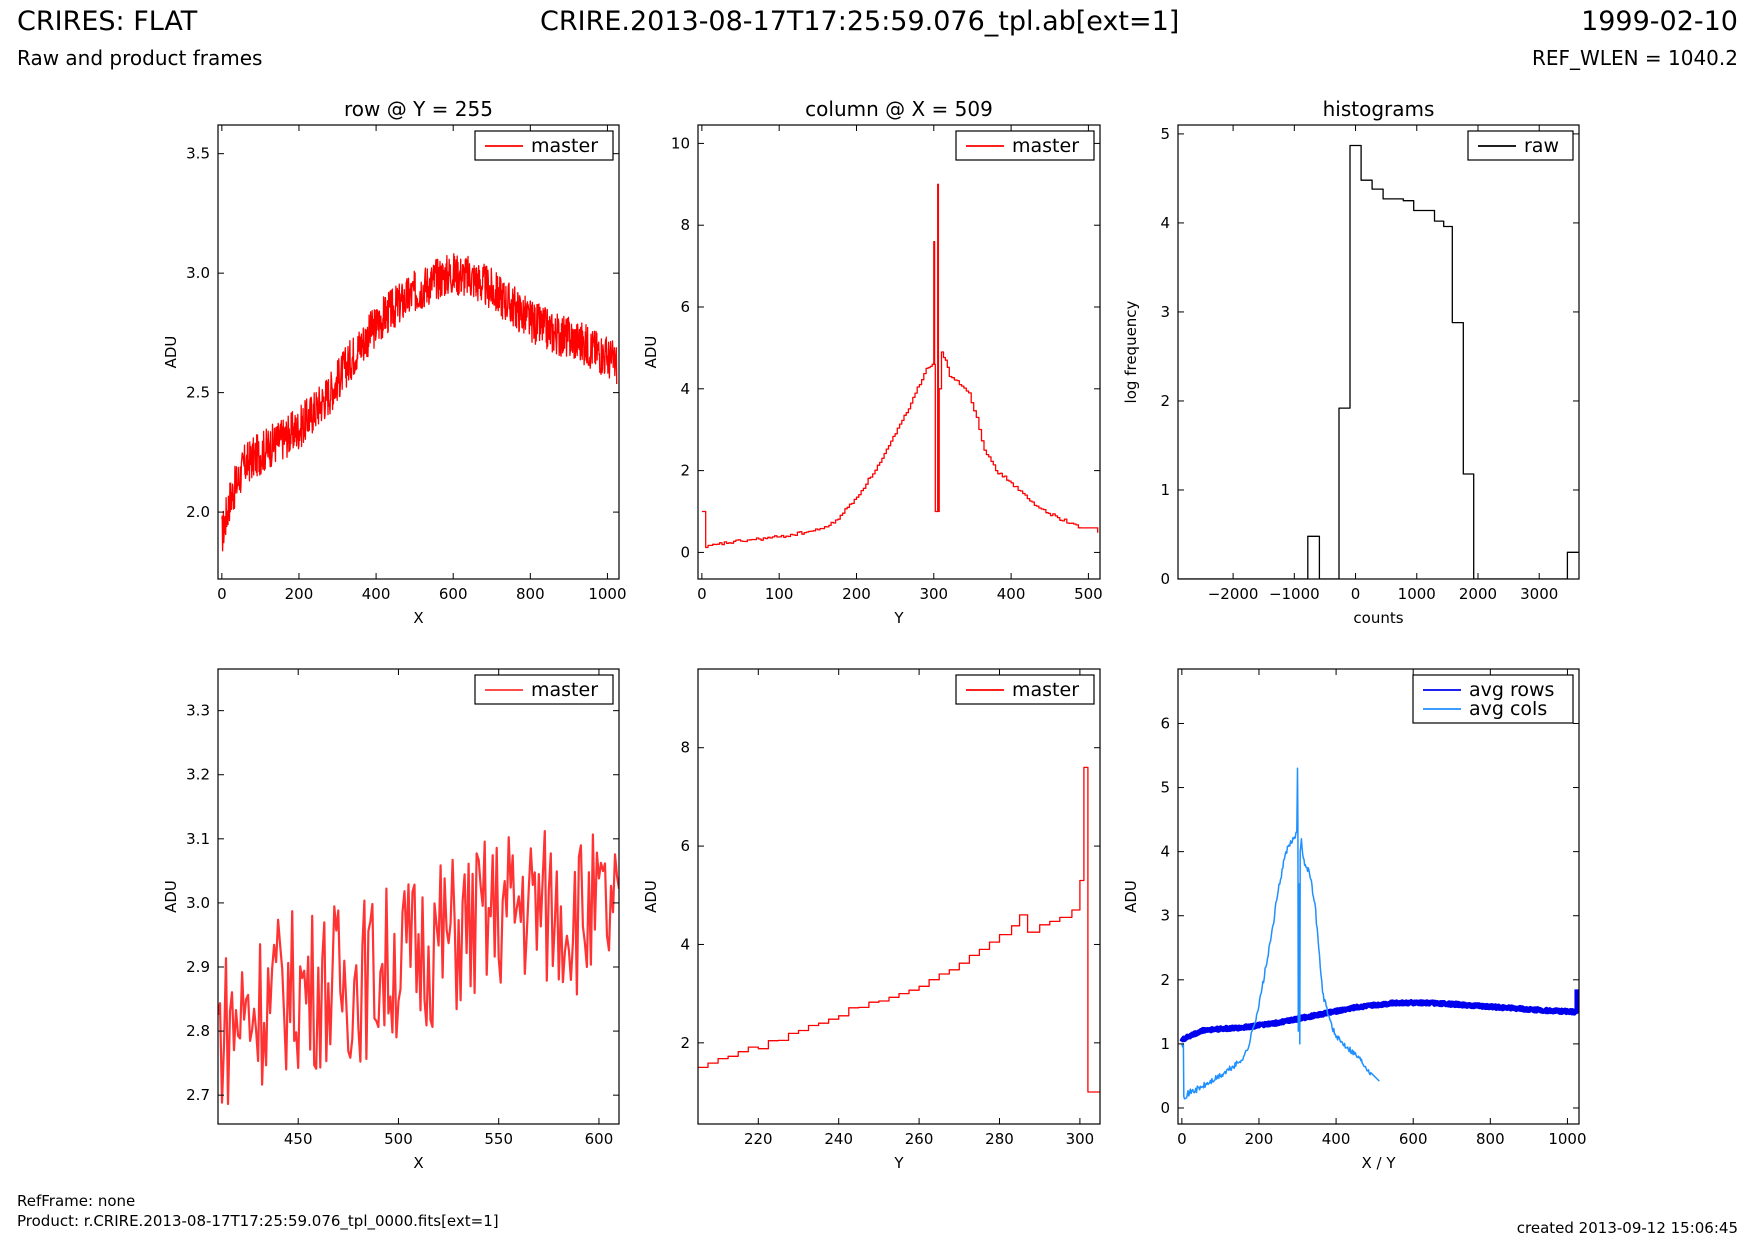 The height and width of the screenshot is (1245, 1755). I want to click on x-tick-label: −2000, so click(1233, 594).